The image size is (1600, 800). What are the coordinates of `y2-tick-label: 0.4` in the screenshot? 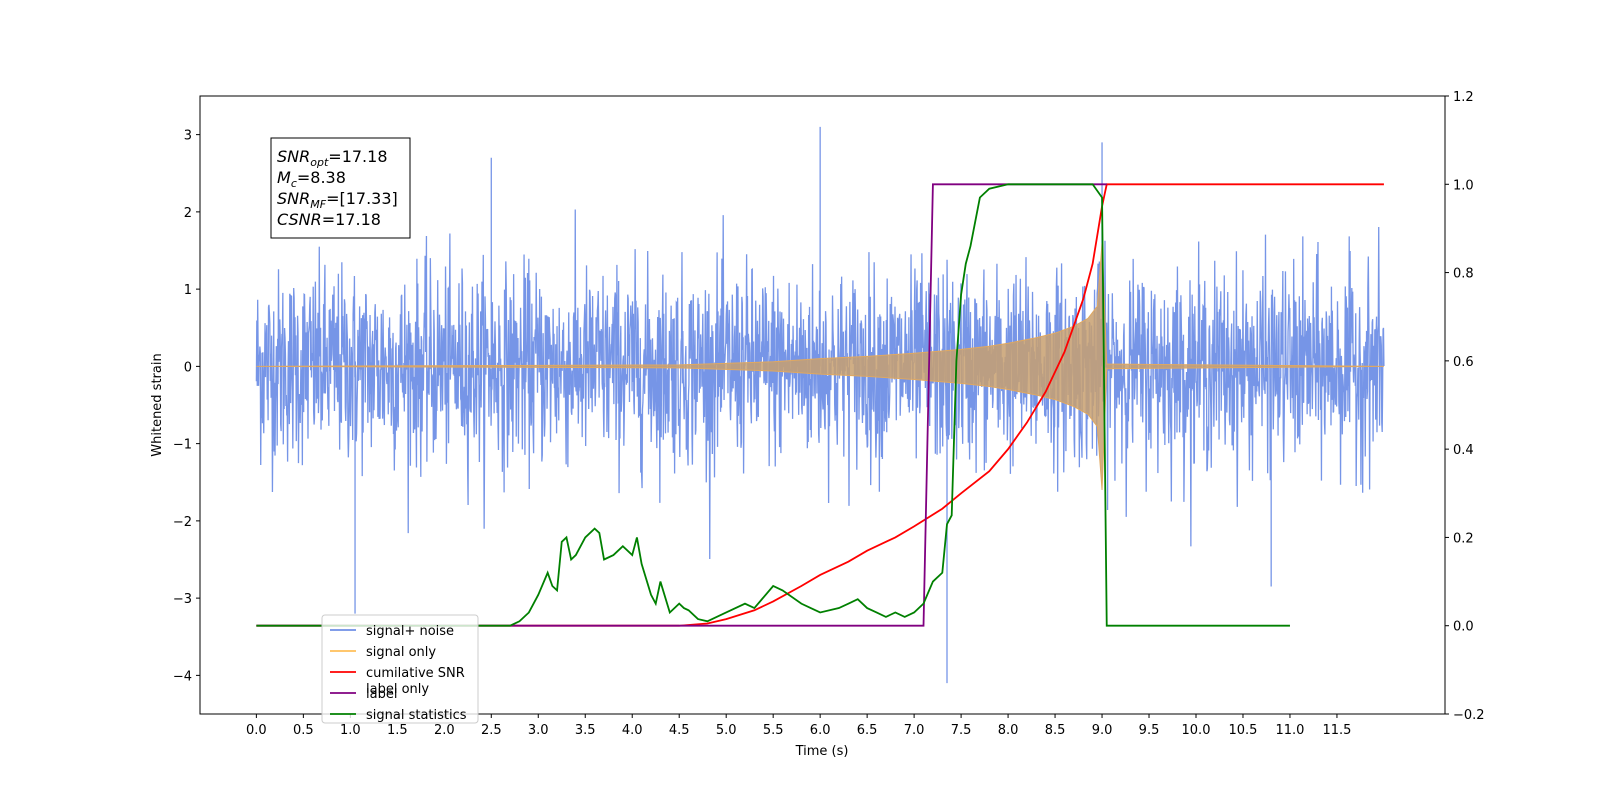 It's located at (1463, 450).